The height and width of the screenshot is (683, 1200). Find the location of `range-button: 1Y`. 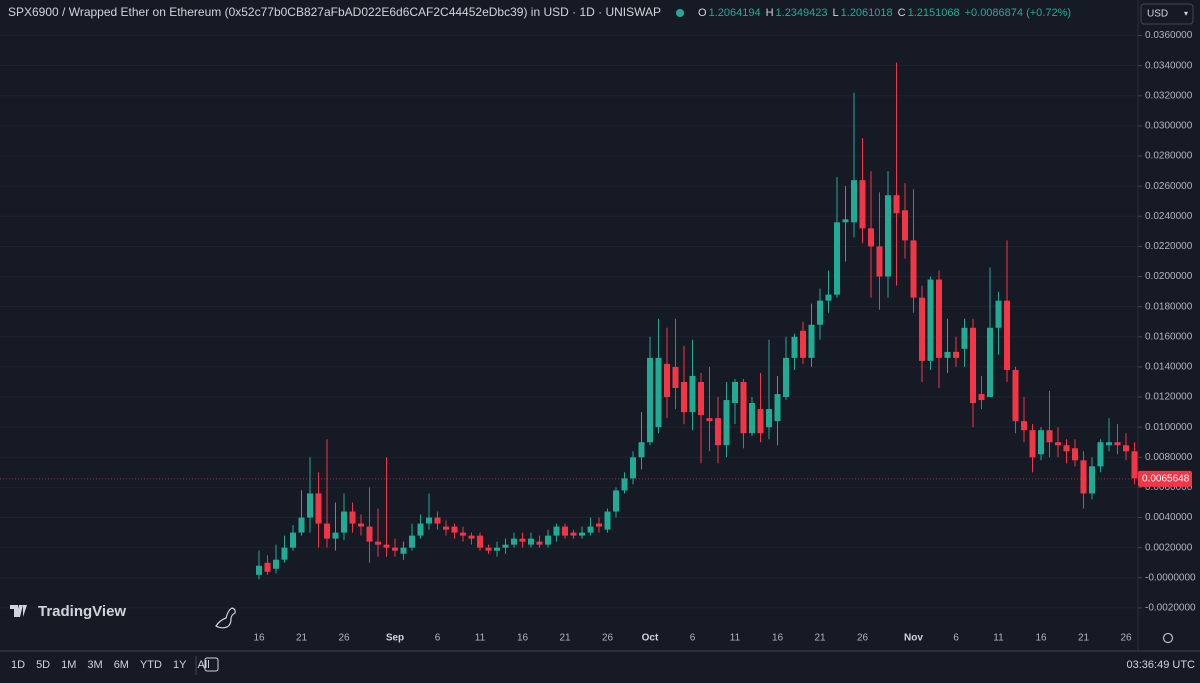

range-button: 1Y is located at coordinates (180, 665).